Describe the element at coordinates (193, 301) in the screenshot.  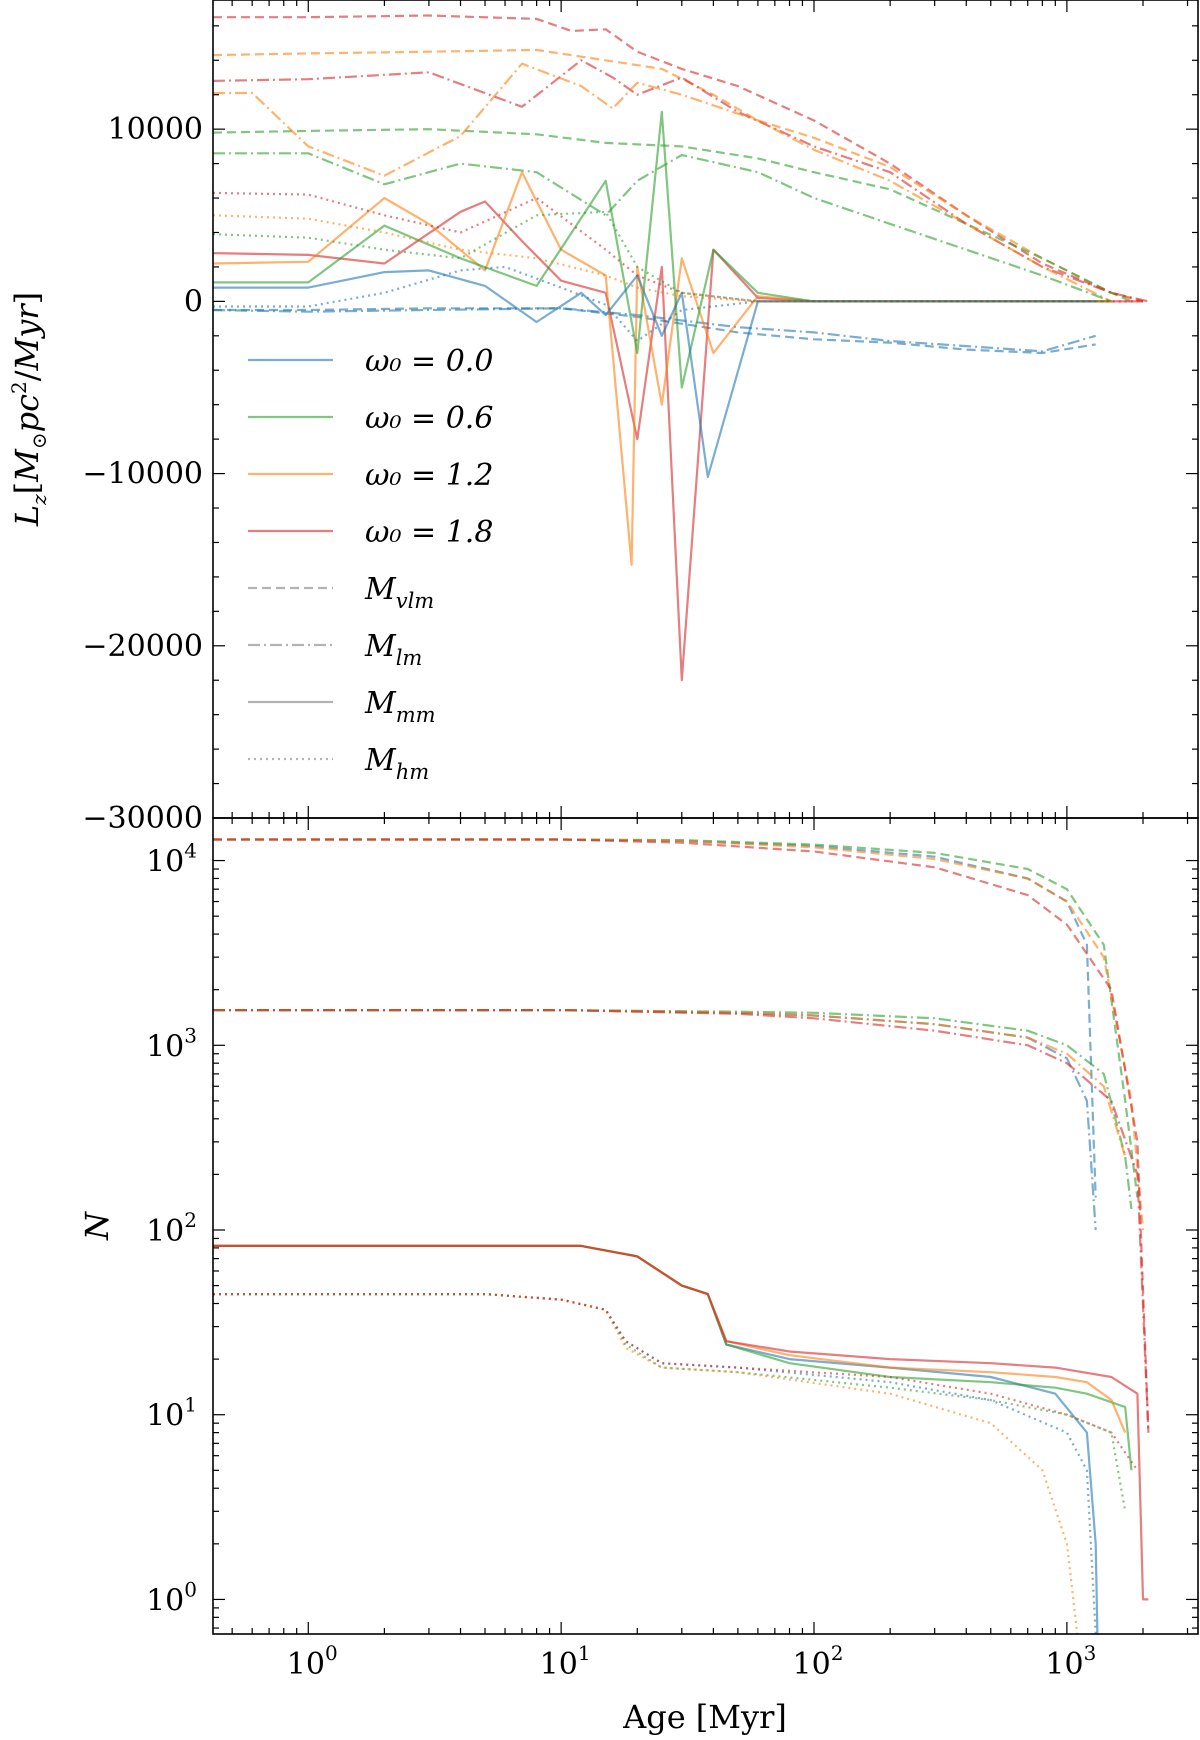
I see `top-ytick-label: 0` at that location.